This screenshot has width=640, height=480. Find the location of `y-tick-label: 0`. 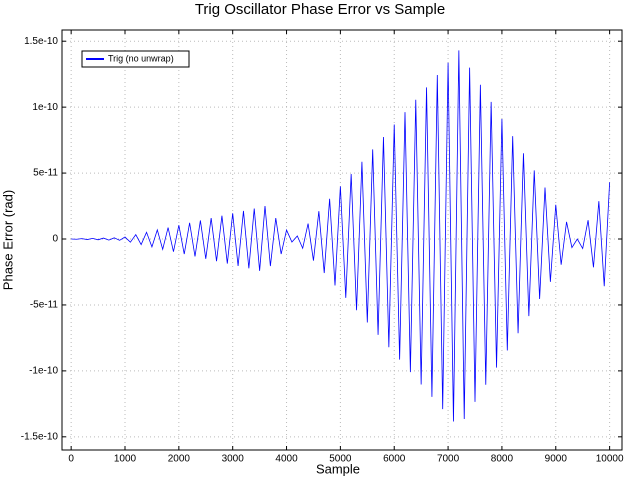

y-tick-label: 0 is located at coordinates (55, 239).